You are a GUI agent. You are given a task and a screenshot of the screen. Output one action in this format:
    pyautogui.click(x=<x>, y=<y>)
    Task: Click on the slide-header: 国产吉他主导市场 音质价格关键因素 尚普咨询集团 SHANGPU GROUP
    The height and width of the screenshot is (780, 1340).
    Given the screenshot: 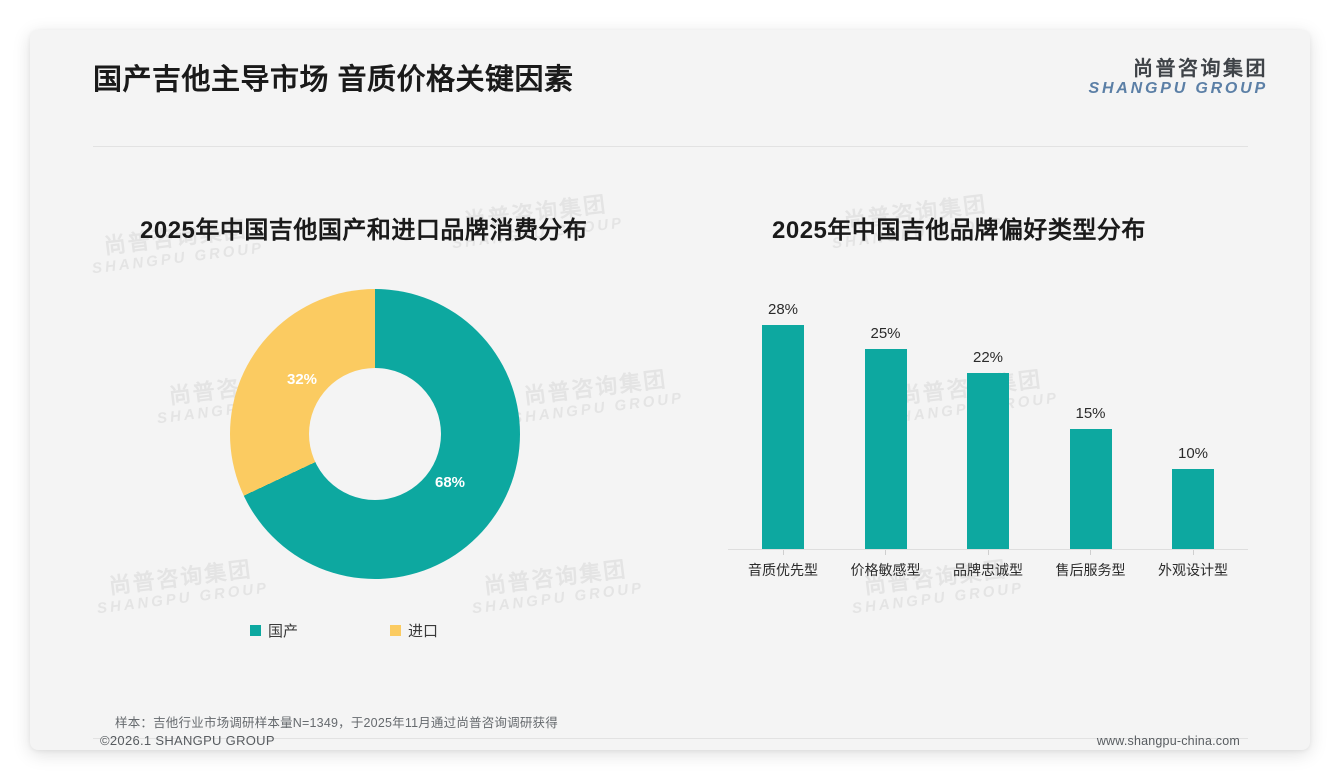 What is the action you would take?
    pyautogui.click(x=670, y=75)
    